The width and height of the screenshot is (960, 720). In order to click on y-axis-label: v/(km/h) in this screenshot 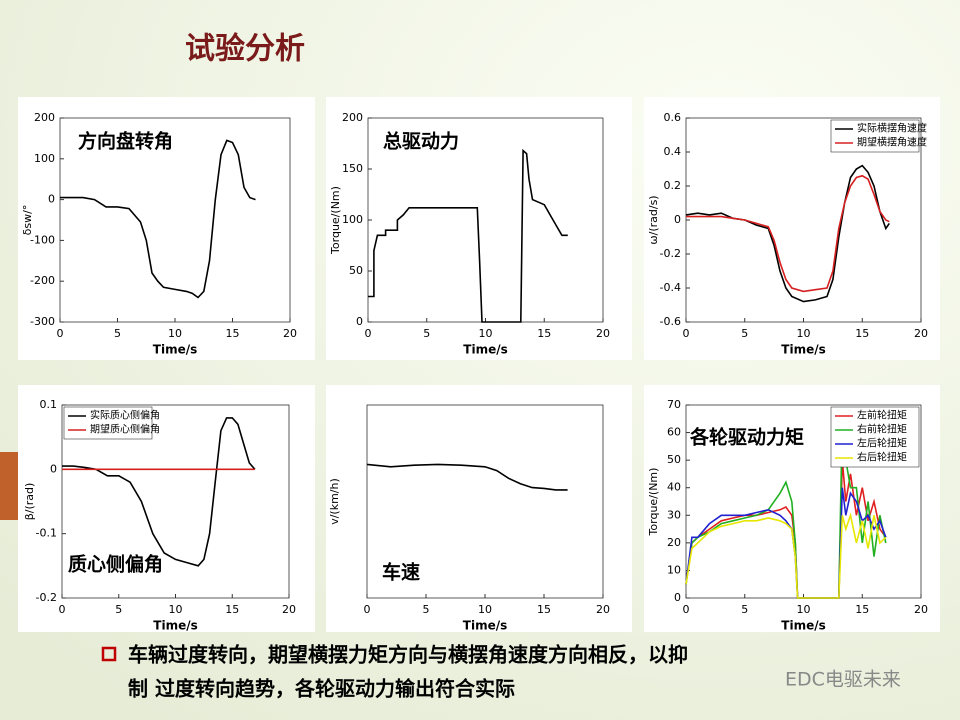, I will do `click(334, 501)`.